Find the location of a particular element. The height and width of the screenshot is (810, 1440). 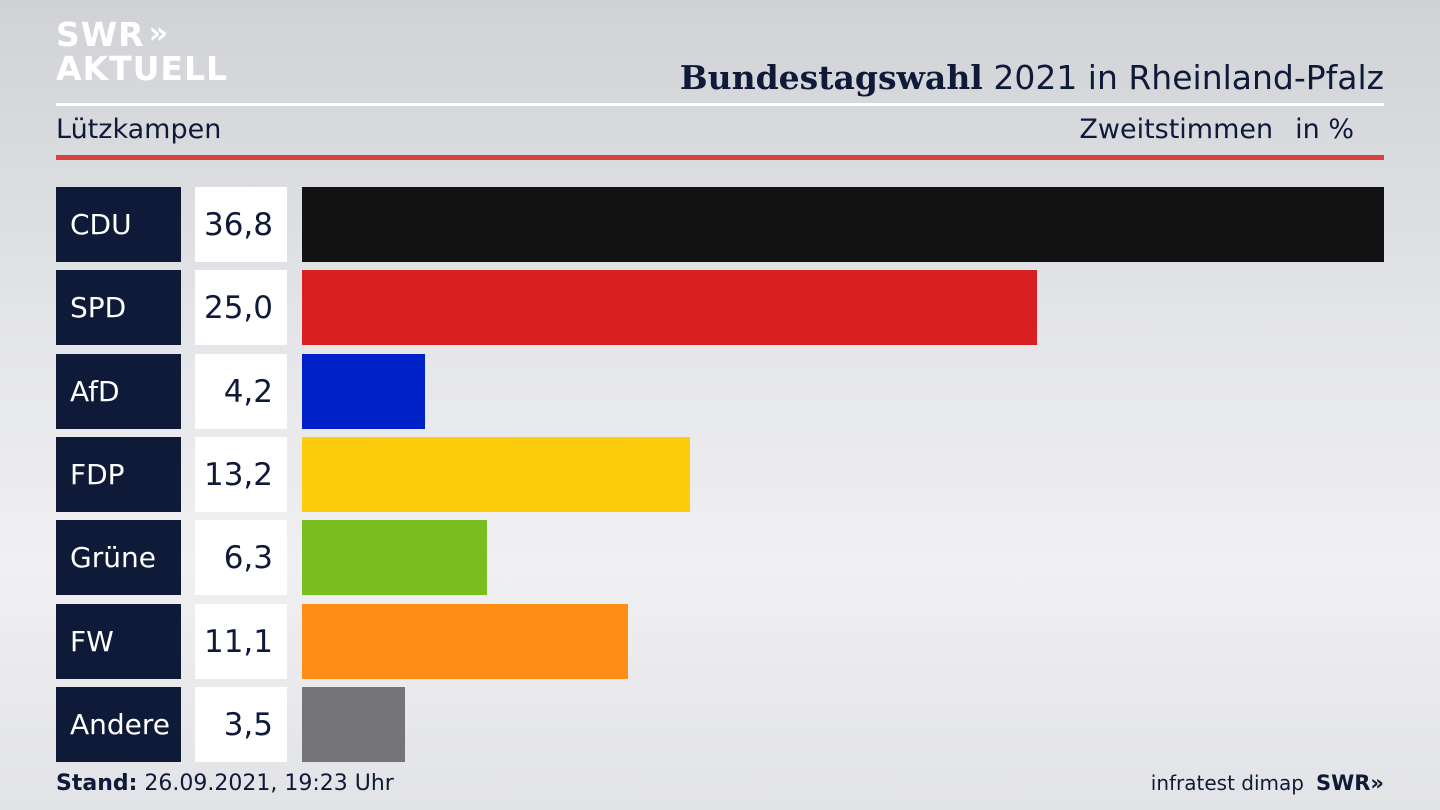

measure-label: Zweitstimmen in % is located at coordinates (1216, 129).